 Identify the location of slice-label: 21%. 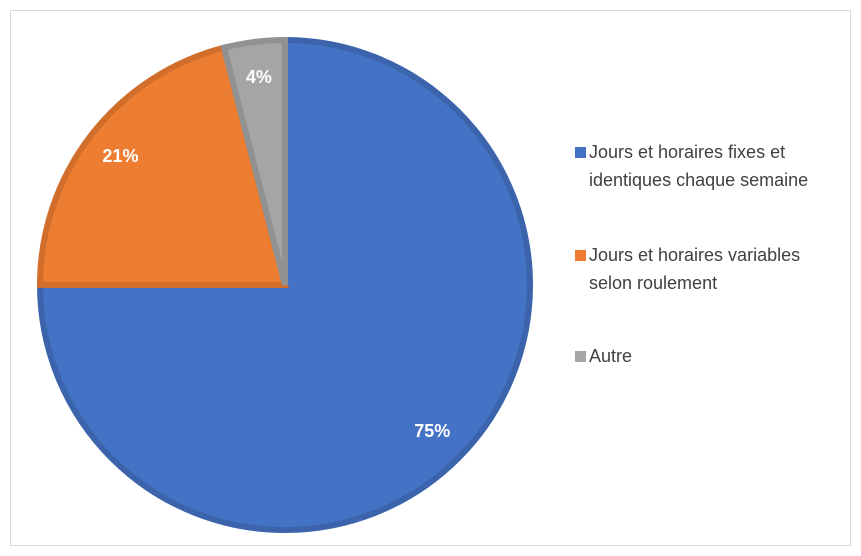
(120, 156).